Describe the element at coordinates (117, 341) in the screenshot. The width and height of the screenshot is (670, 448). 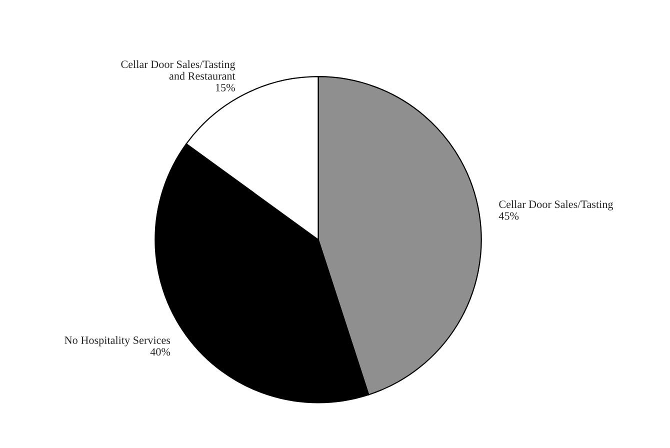
I see `slice-label: No Hospitality Services` at that location.